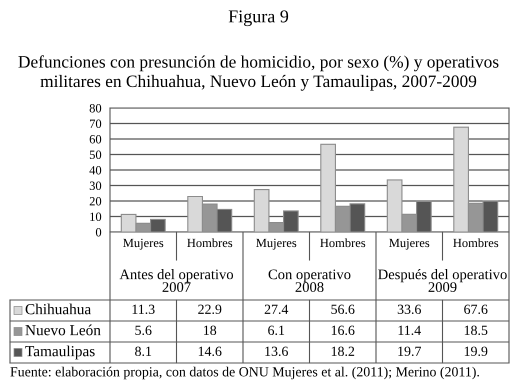  What do you see at coordinates (63, 330) in the screenshot?
I see `legend-label: Nuevo León` at bounding box center [63, 330].